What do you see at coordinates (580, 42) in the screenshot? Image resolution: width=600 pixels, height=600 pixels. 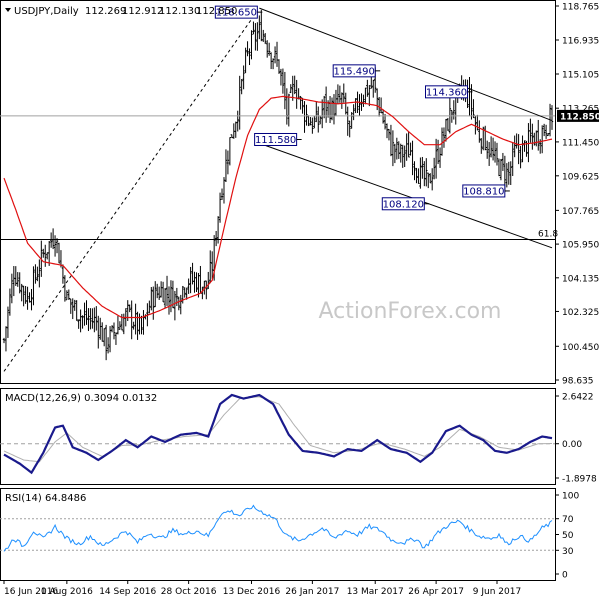 I see `y-tick-label: 116.935` at bounding box center [580, 42].